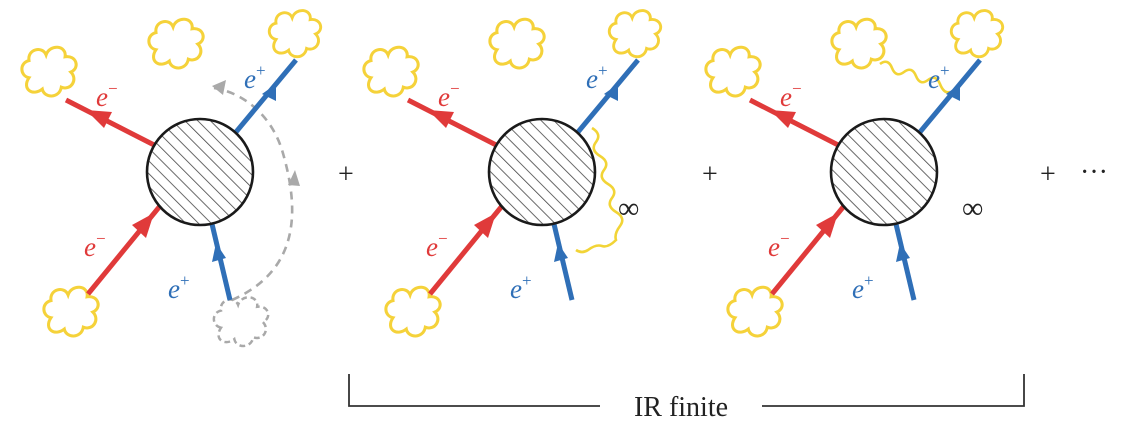 The height and width of the screenshot is (423, 1126). I want to click on bracket-right, so click(893, 390).